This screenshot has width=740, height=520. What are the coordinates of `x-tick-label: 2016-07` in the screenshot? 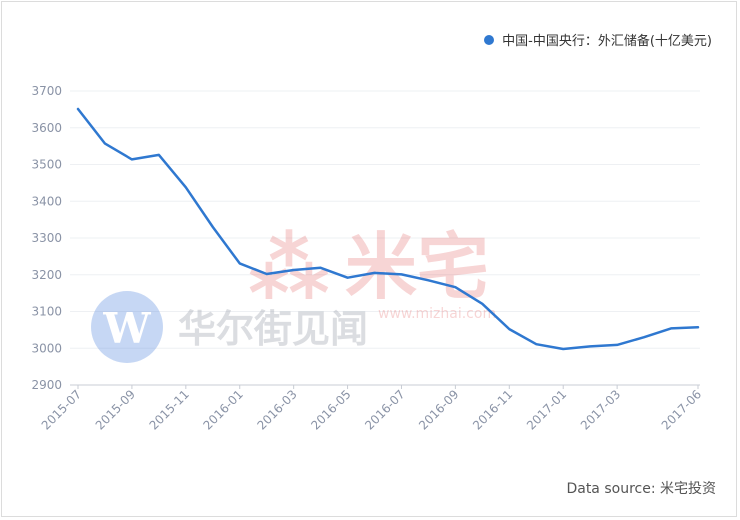 It's located at (384, 409).